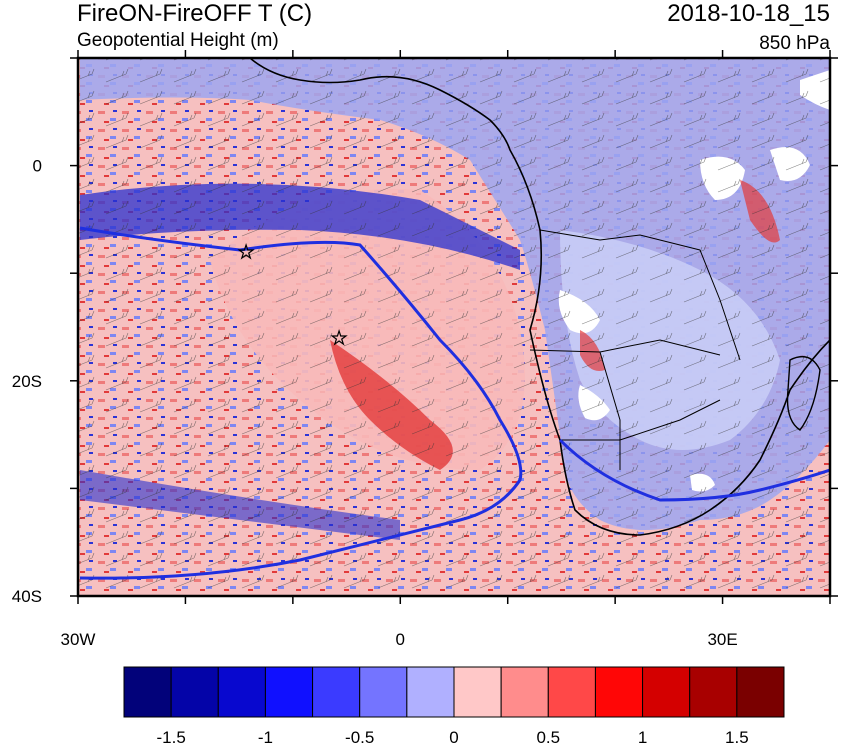  Describe the element at coordinates (803, 393) in the screenshot. I see `madagascar-outline` at that location.